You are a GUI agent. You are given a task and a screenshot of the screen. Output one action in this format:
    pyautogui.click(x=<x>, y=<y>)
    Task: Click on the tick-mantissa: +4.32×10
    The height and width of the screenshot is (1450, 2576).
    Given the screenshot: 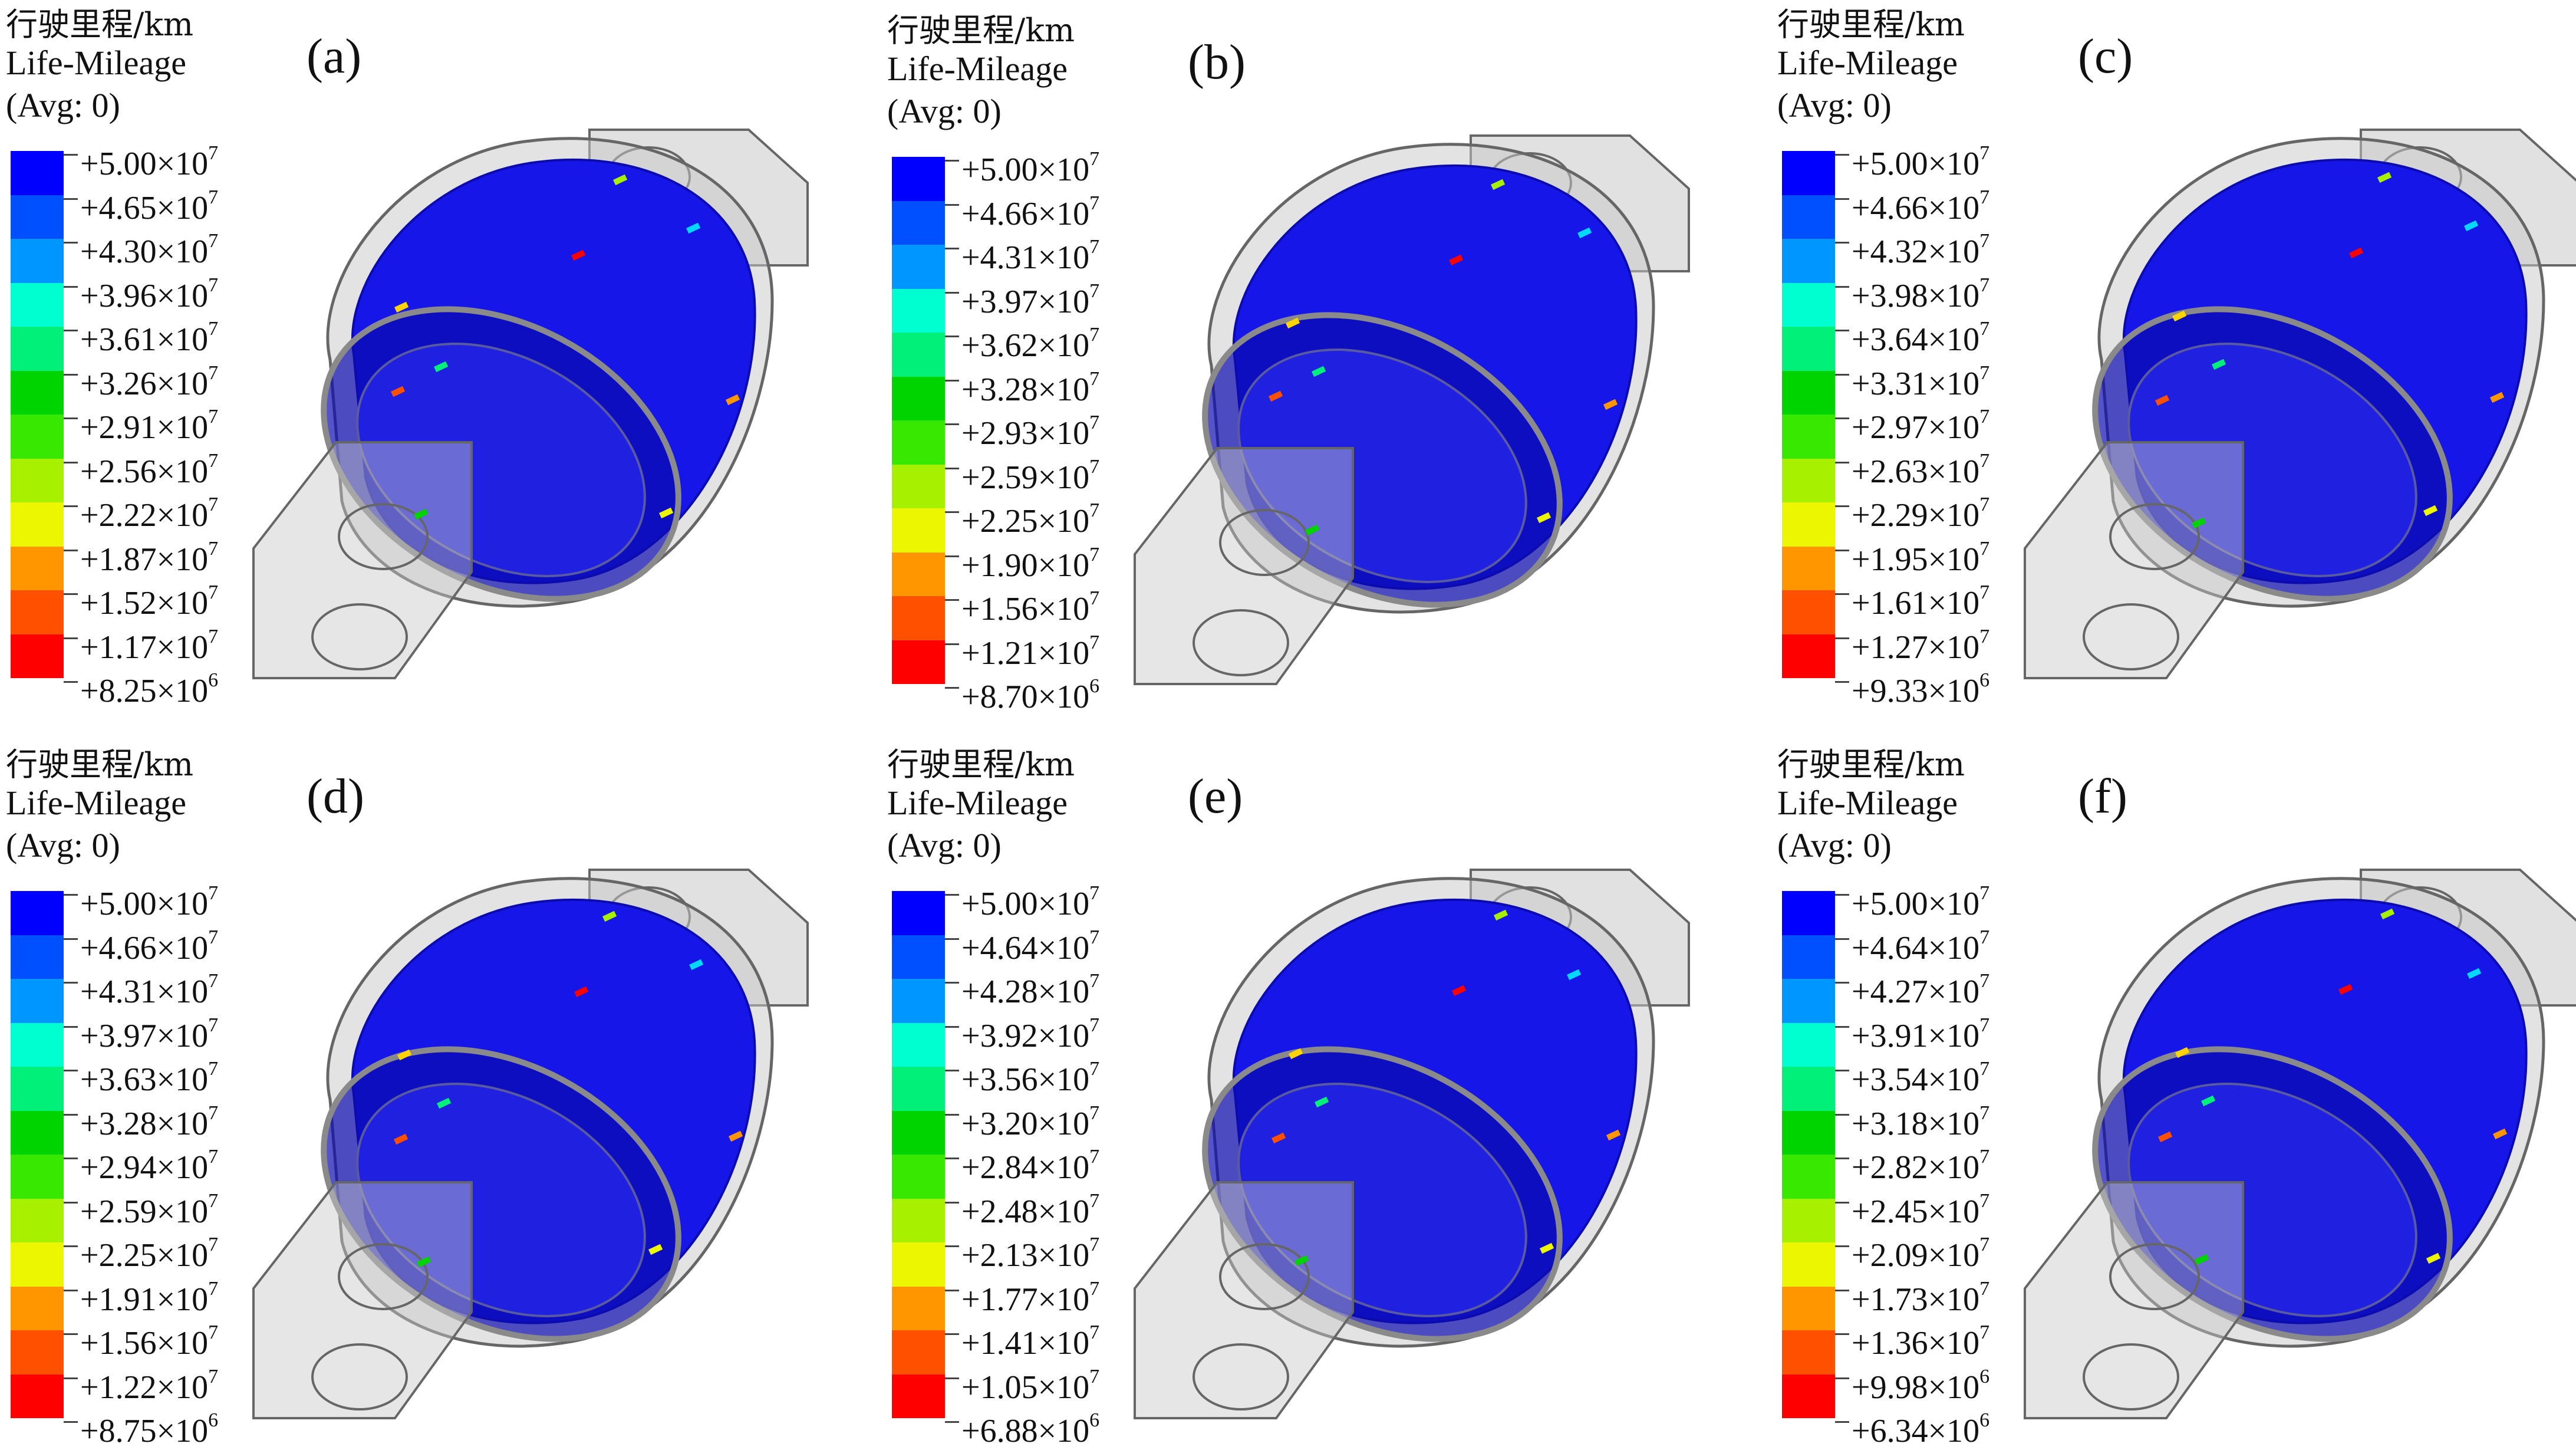 What is the action you would take?
    pyautogui.click(x=1916, y=252)
    